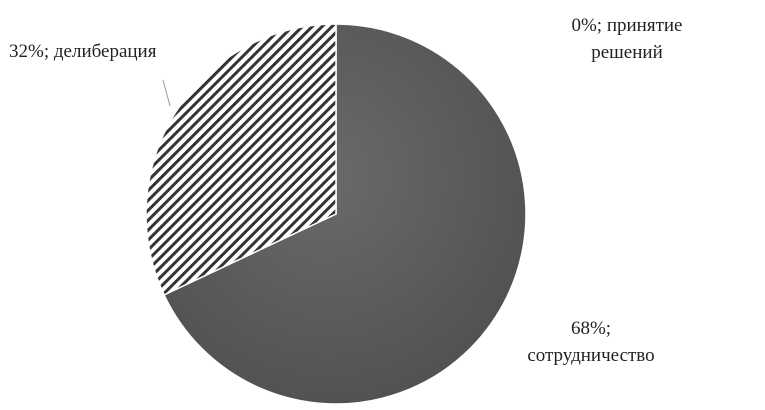  Describe the element at coordinates (591, 328) in the screenshot. I see `label-cooperation-line1: 68%;` at that location.